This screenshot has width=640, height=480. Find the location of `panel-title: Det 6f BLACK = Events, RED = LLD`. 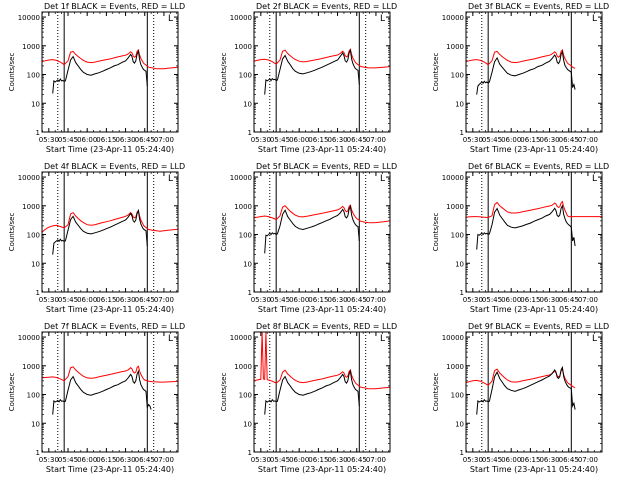

panel-title: Det 6f BLACK = Events, RED = LLD is located at coordinates (538, 166).